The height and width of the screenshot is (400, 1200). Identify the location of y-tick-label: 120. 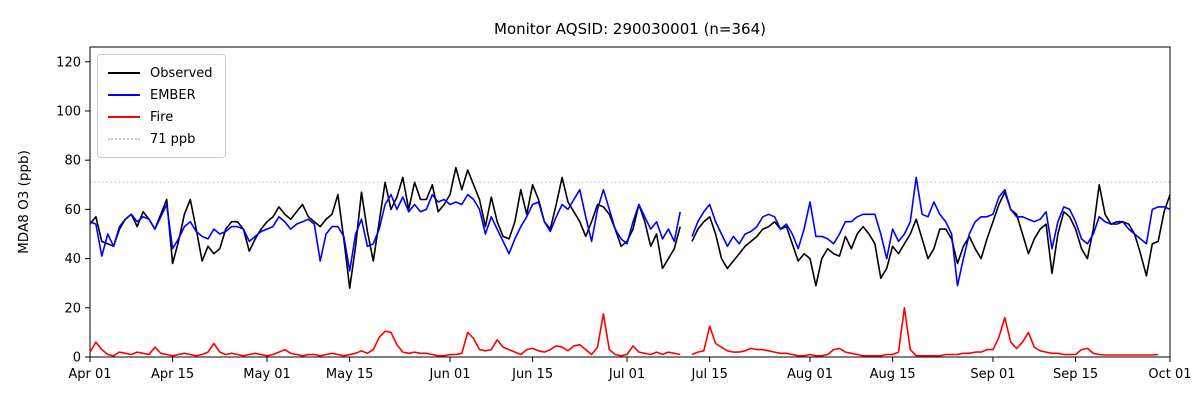
(68, 62).